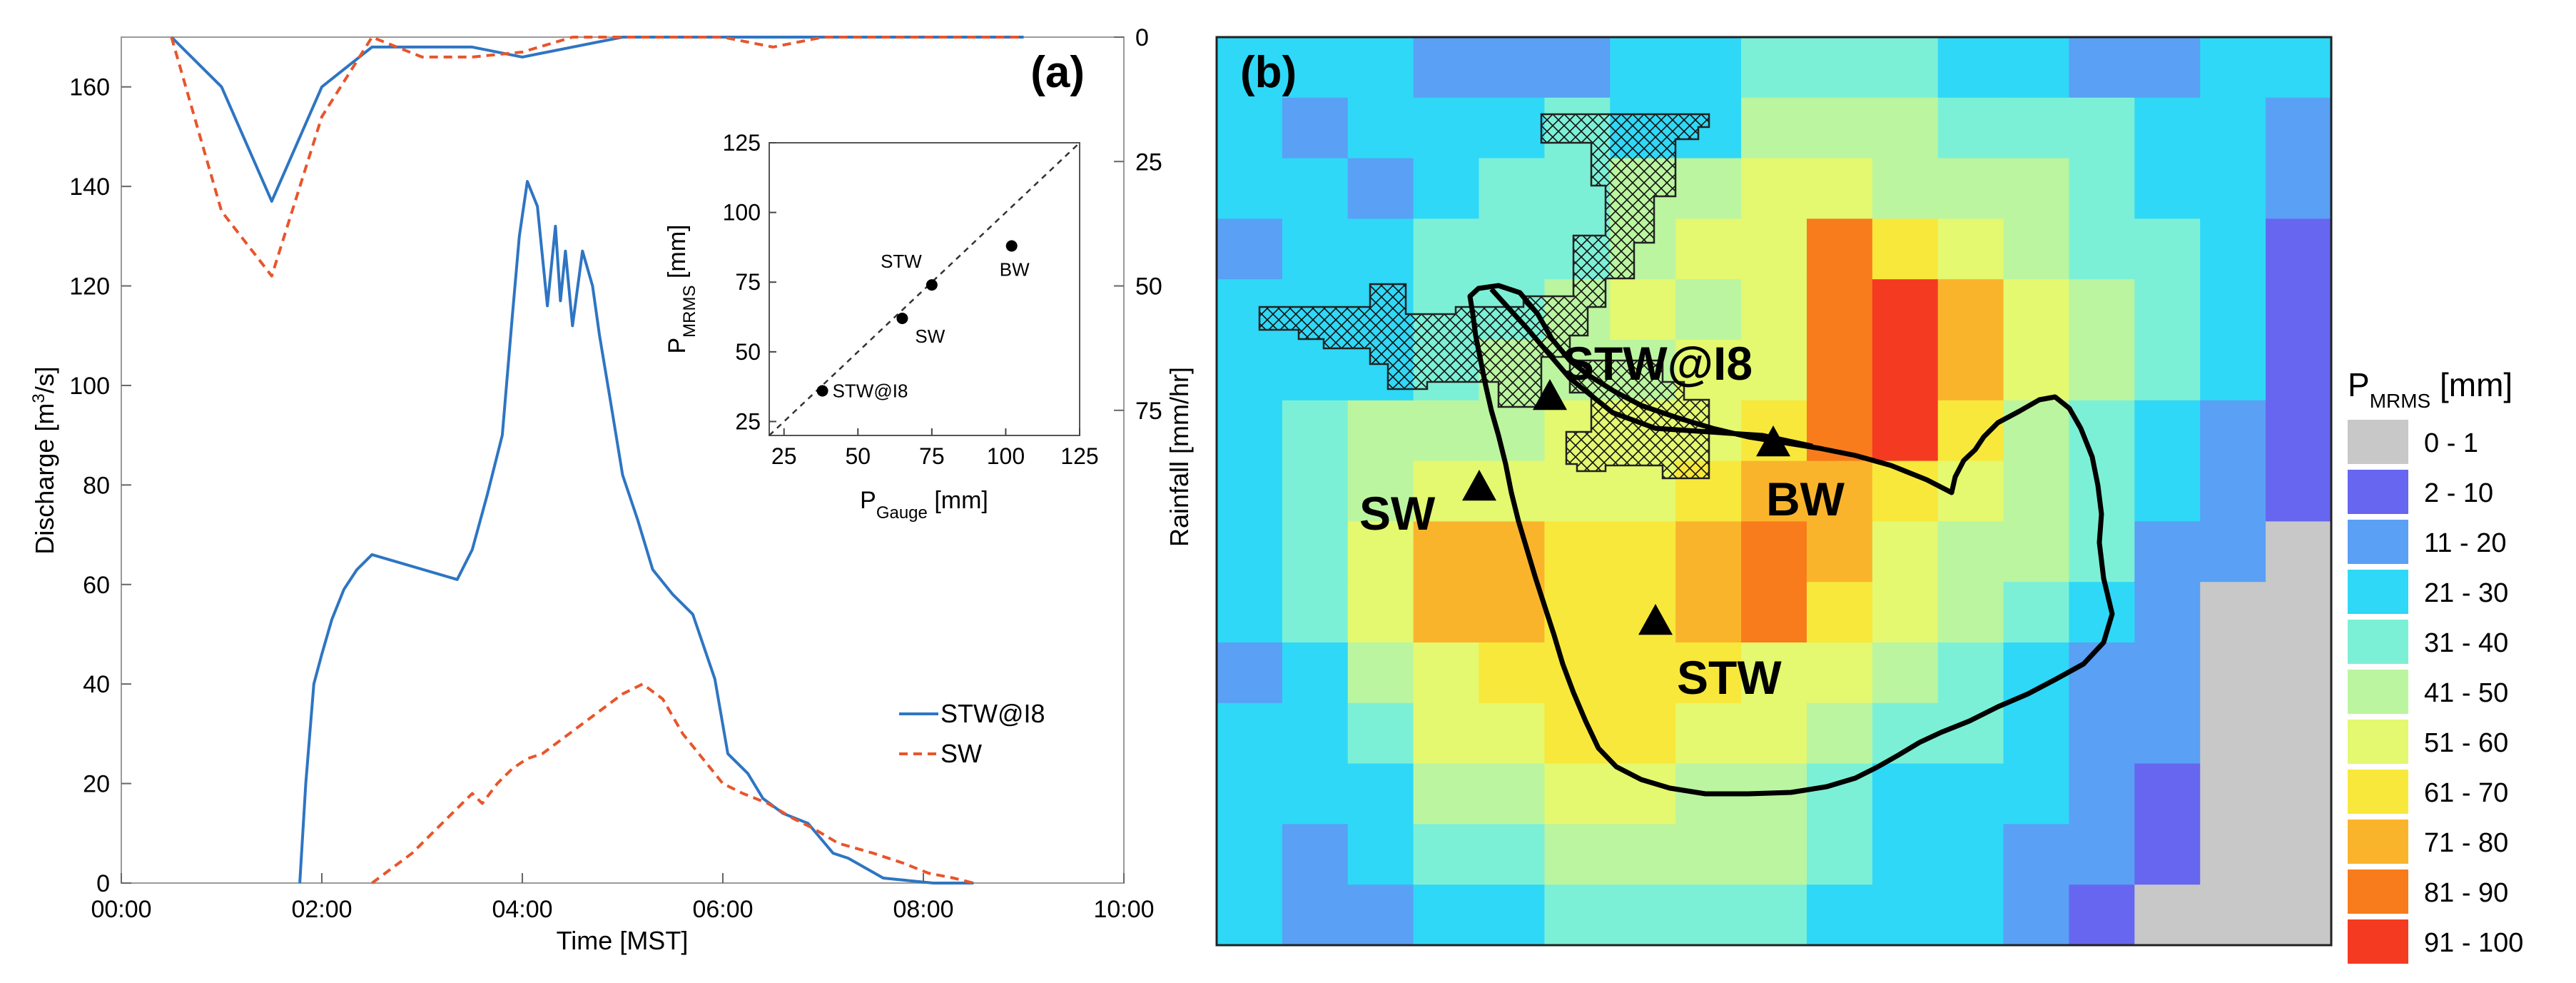 This screenshot has height=983, width=2576. What do you see at coordinates (742, 143) in the screenshot?
I see `inset-y-tick-label: 125` at bounding box center [742, 143].